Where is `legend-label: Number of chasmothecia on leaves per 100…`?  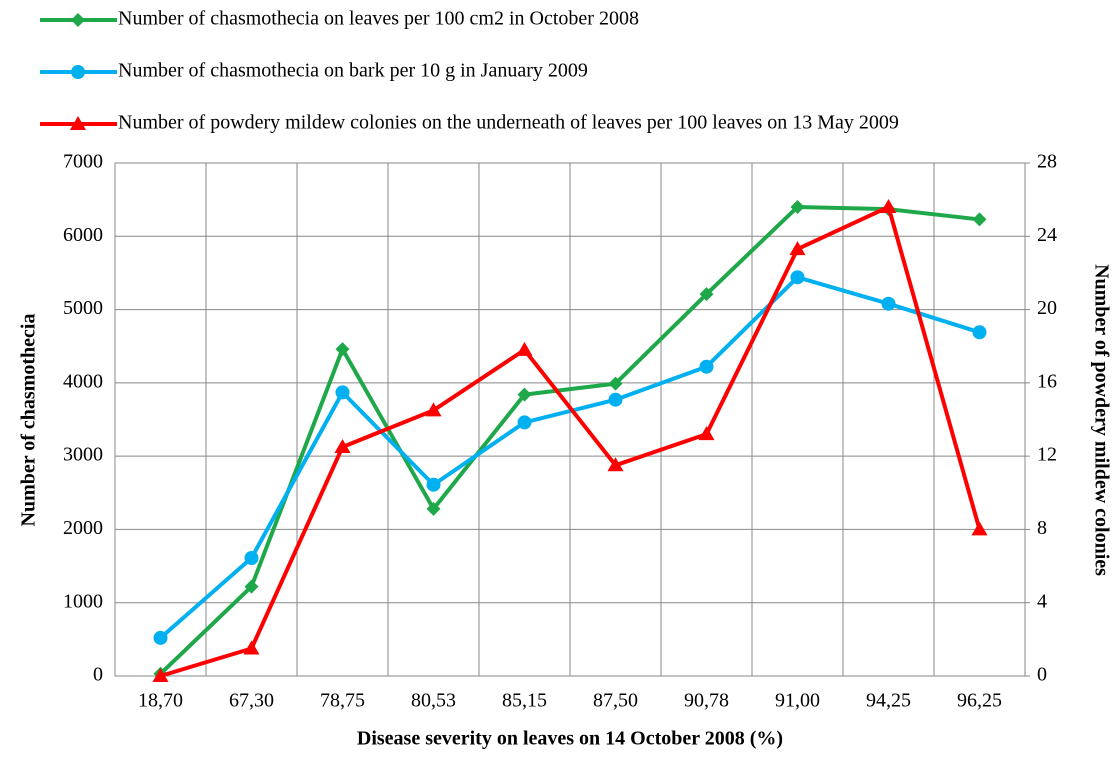 legend-label: Number of chasmothecia on leaves per 100… is located at coordinates (378, 19).